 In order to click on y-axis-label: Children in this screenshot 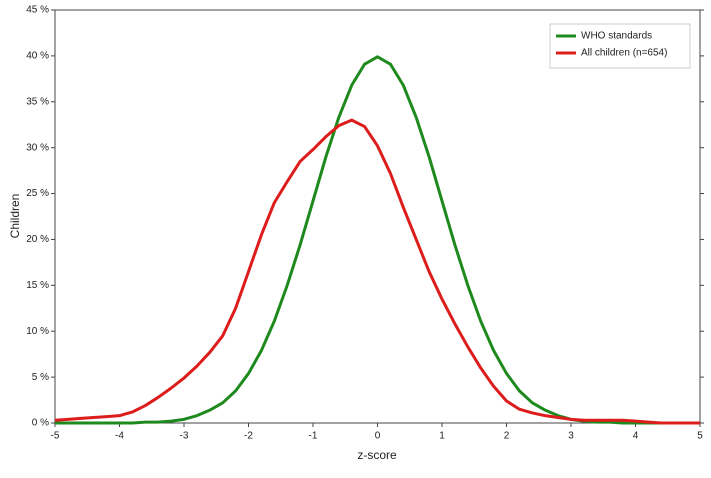, I will do `click(15, 216)`.